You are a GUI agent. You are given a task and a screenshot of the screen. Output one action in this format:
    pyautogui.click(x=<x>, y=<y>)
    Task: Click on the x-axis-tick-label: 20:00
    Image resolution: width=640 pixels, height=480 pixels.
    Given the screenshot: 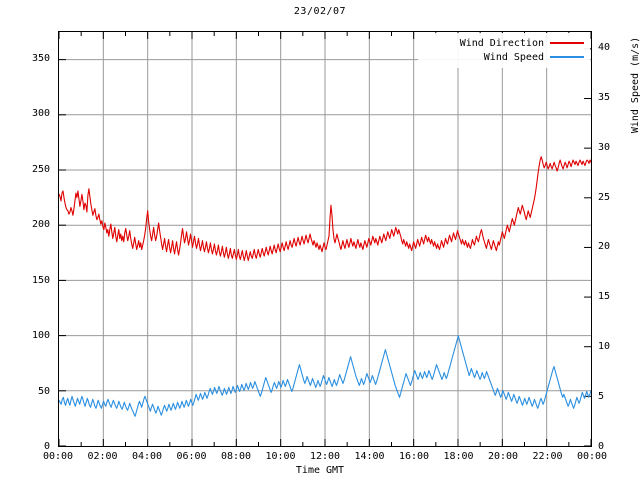 What is the action you would take?
    pyautogui.click(x=503, y=456)
    